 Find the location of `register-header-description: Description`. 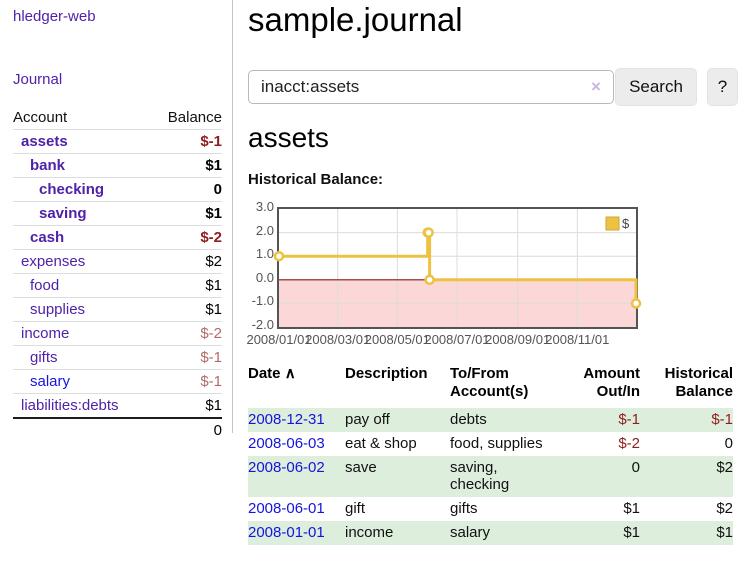

register-header-description: Description is located at coordinates (386, 373).